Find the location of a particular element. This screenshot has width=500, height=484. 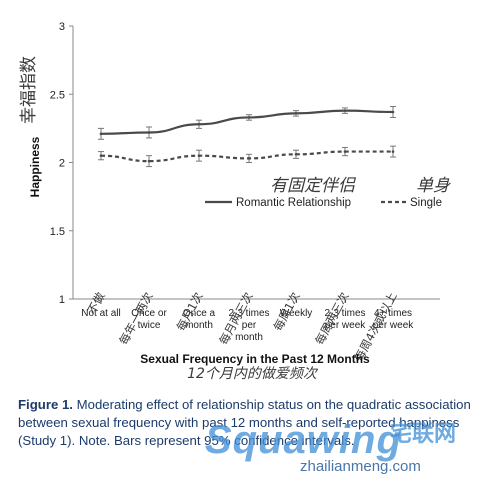

x-tick-label: 2-3 times per month is located at coordinates (248, 325).